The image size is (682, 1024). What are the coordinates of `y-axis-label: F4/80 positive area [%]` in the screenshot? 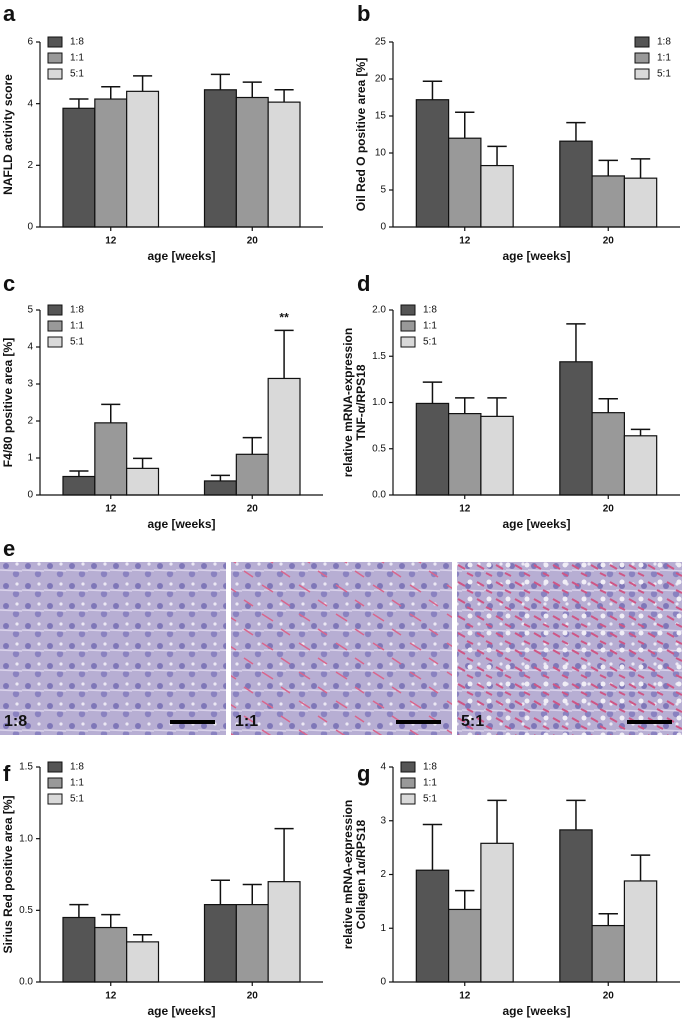 It's located at (8, 402).